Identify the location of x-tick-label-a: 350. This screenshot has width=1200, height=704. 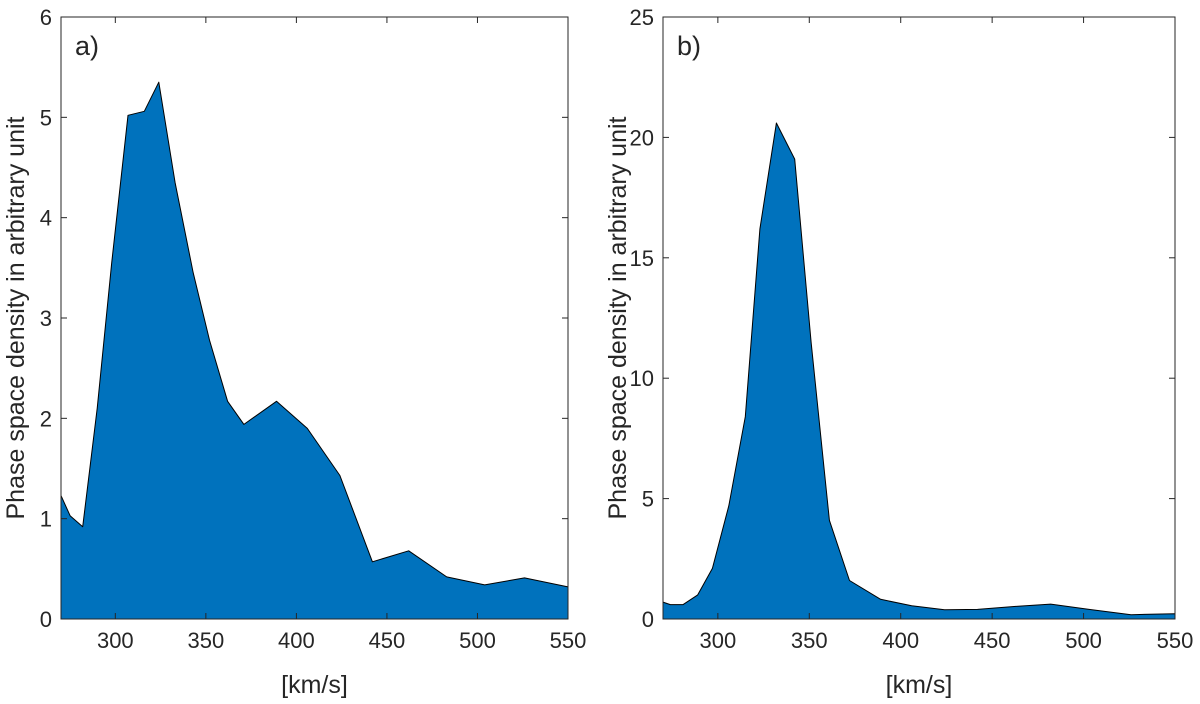
(205, 640).